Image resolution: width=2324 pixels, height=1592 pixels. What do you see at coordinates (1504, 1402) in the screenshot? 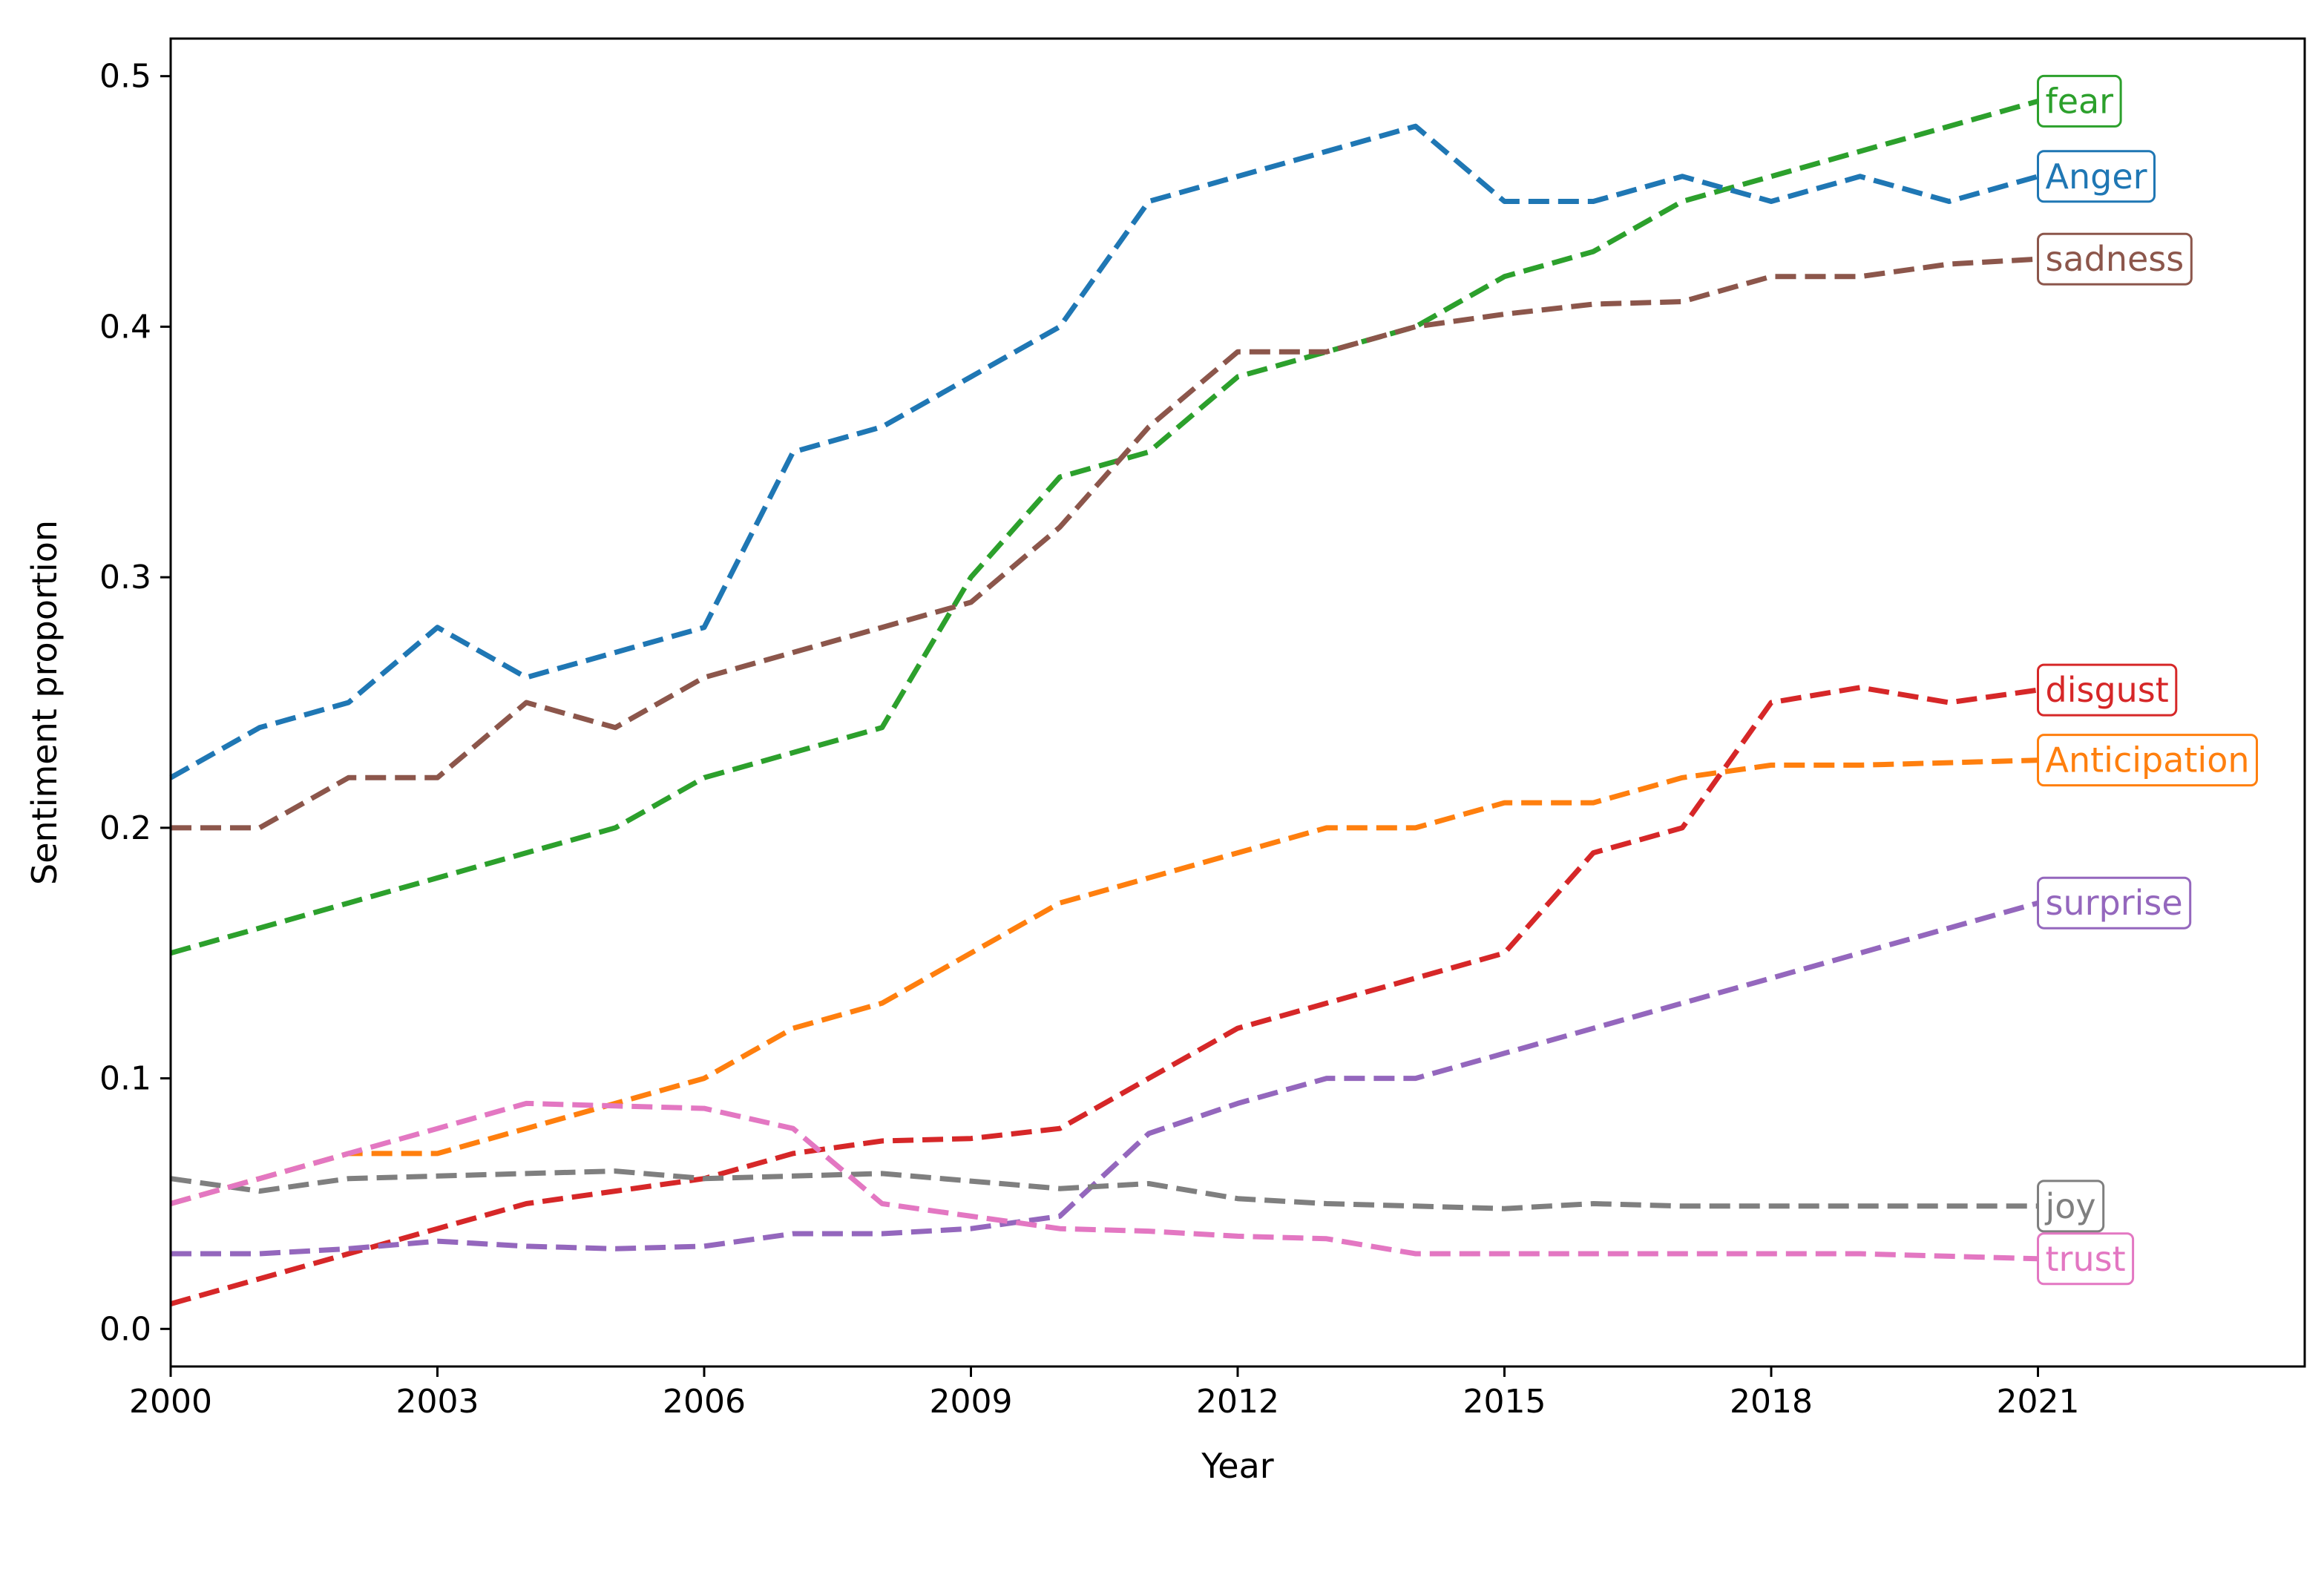
I see `x-tick-label: 2015` at bounding box center [1504, 1402].